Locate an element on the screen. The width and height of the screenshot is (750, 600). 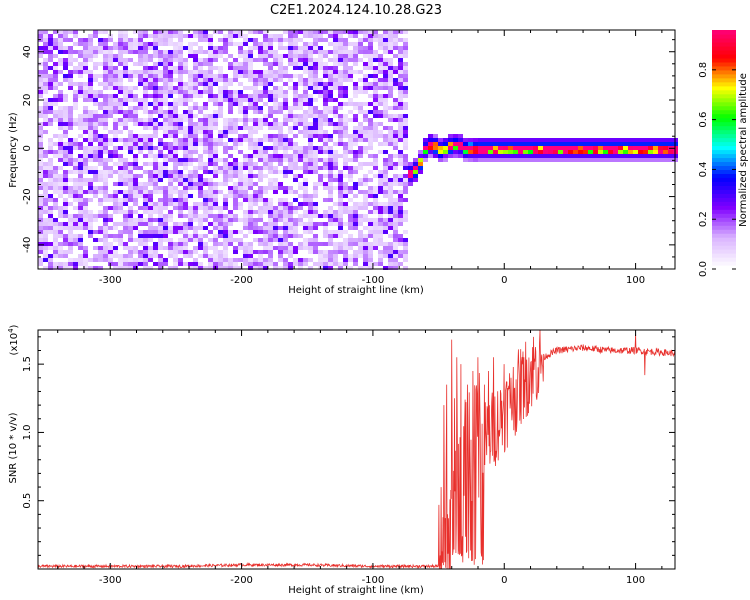
colorbar-swatch is located at coordinates (724, 267).